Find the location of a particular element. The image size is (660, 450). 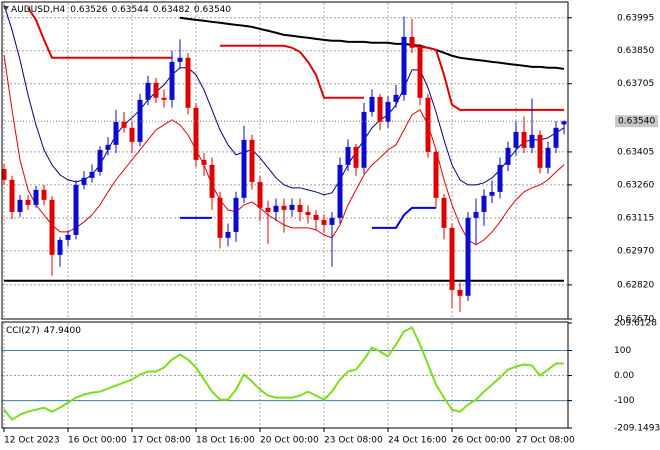

y-tick-label: 0.62670 is located at coordinates (635, 320).